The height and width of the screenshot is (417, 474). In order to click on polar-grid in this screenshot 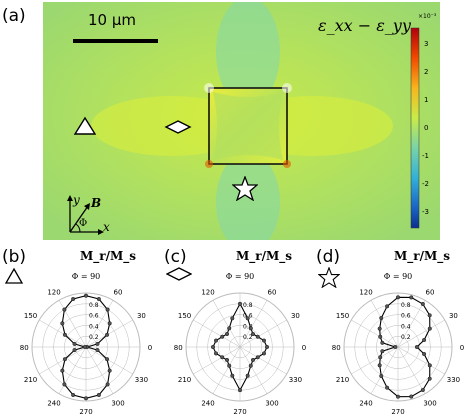, I will do `click(398, 347)`.